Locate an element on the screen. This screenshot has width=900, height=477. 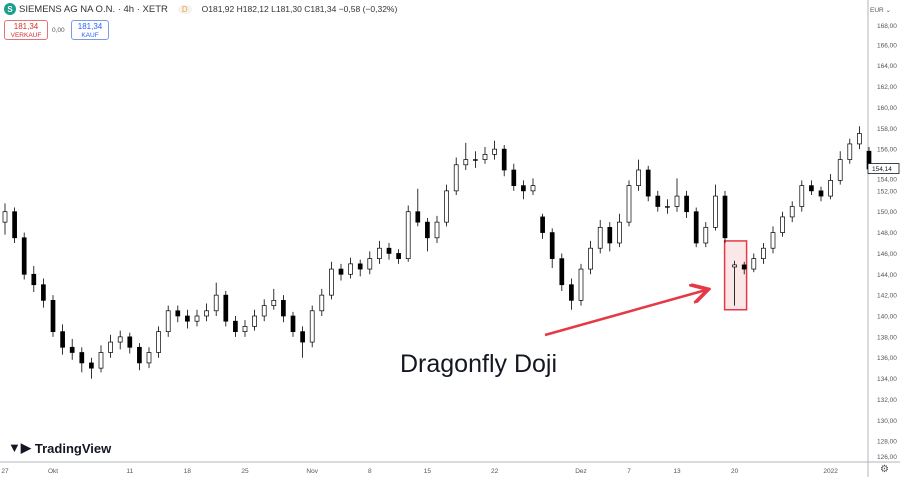
currency-selector: EUR ⌄ is located at coordinates (880, 10).